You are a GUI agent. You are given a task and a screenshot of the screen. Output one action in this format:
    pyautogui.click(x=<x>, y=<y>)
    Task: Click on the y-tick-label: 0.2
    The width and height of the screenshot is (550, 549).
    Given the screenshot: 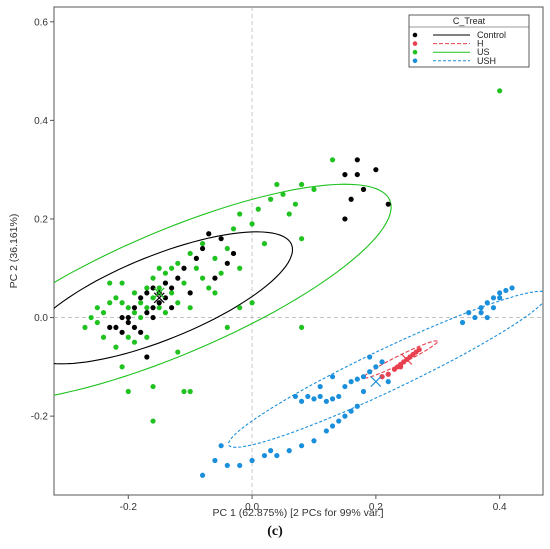 What is the action you would take?
    pyautogui.click(x=41, y=219)
    